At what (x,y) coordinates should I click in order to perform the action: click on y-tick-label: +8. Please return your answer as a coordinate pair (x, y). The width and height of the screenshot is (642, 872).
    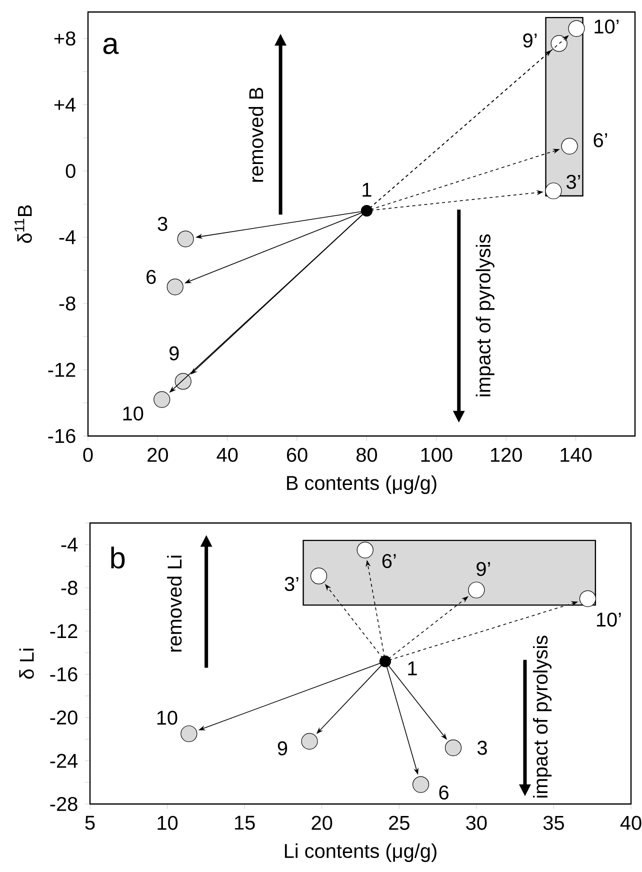
    Looking at the image, I should click on (65, 38).